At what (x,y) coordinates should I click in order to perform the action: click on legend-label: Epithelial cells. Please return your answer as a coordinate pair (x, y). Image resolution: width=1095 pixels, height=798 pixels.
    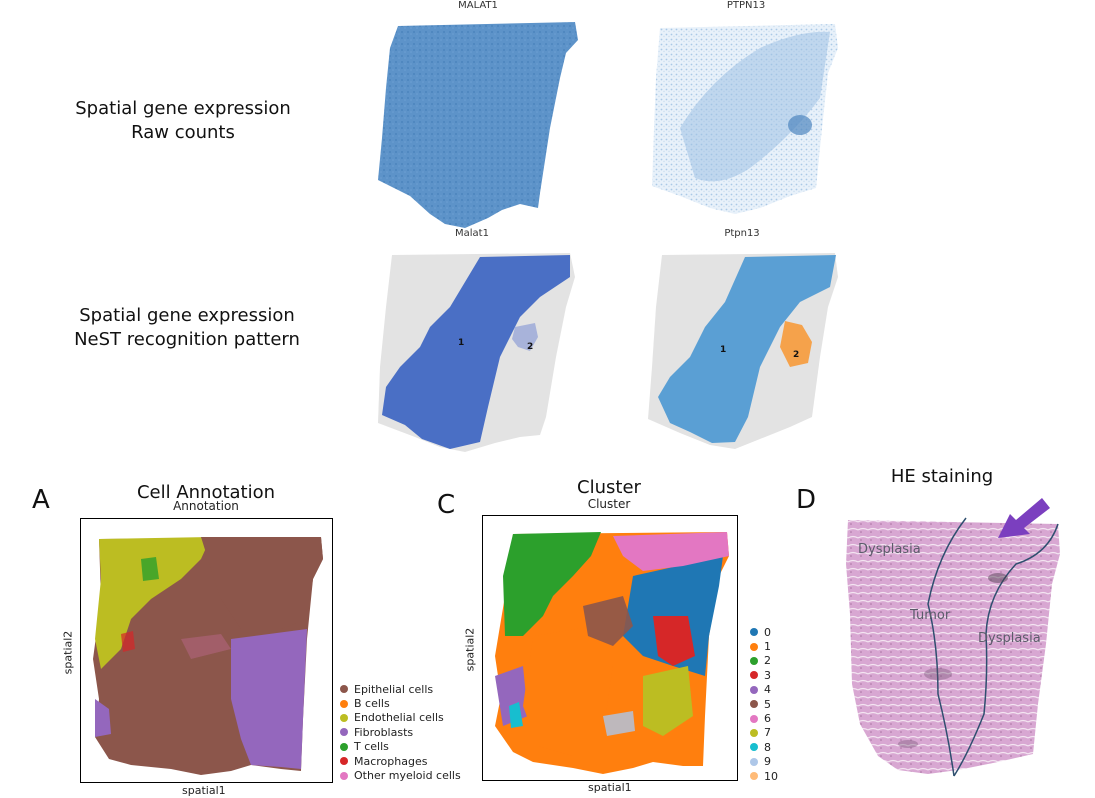
    Looking at the image, I should click on (394, 689).